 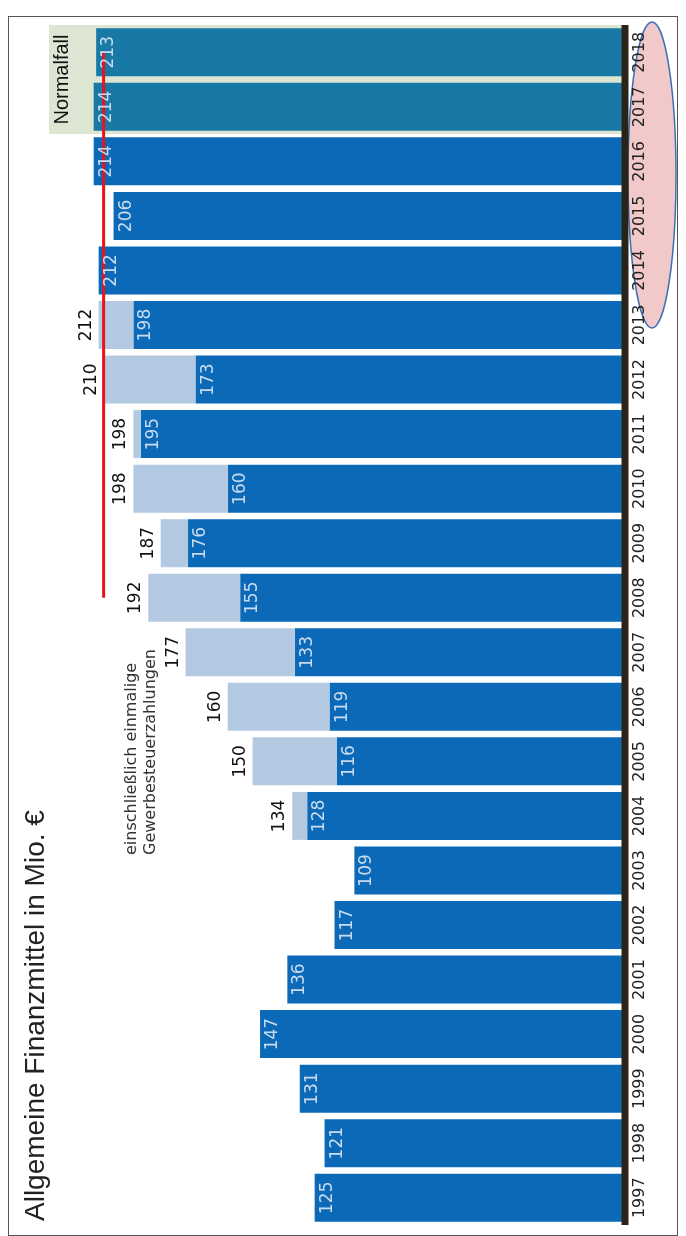 What do you see at coordinates (639, 1034) in the screenshot?
I see `y-tick-label: 2000` at bounding box center [639, 1034].